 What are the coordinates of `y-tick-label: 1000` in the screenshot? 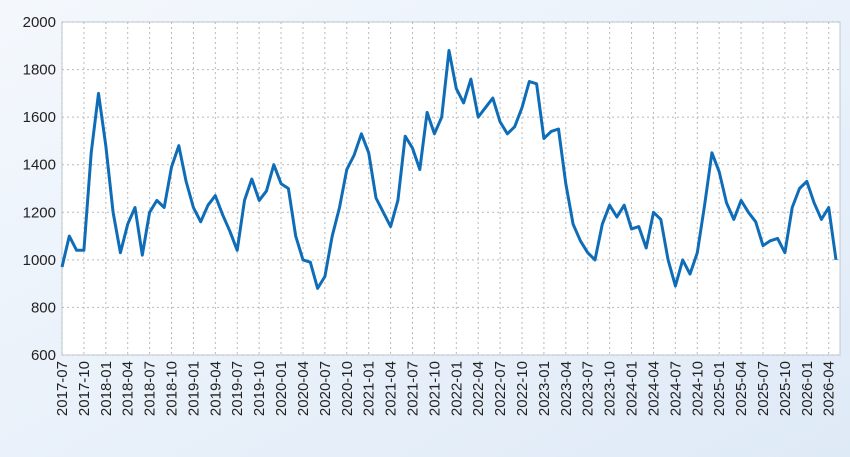 It's located at (39, 260).